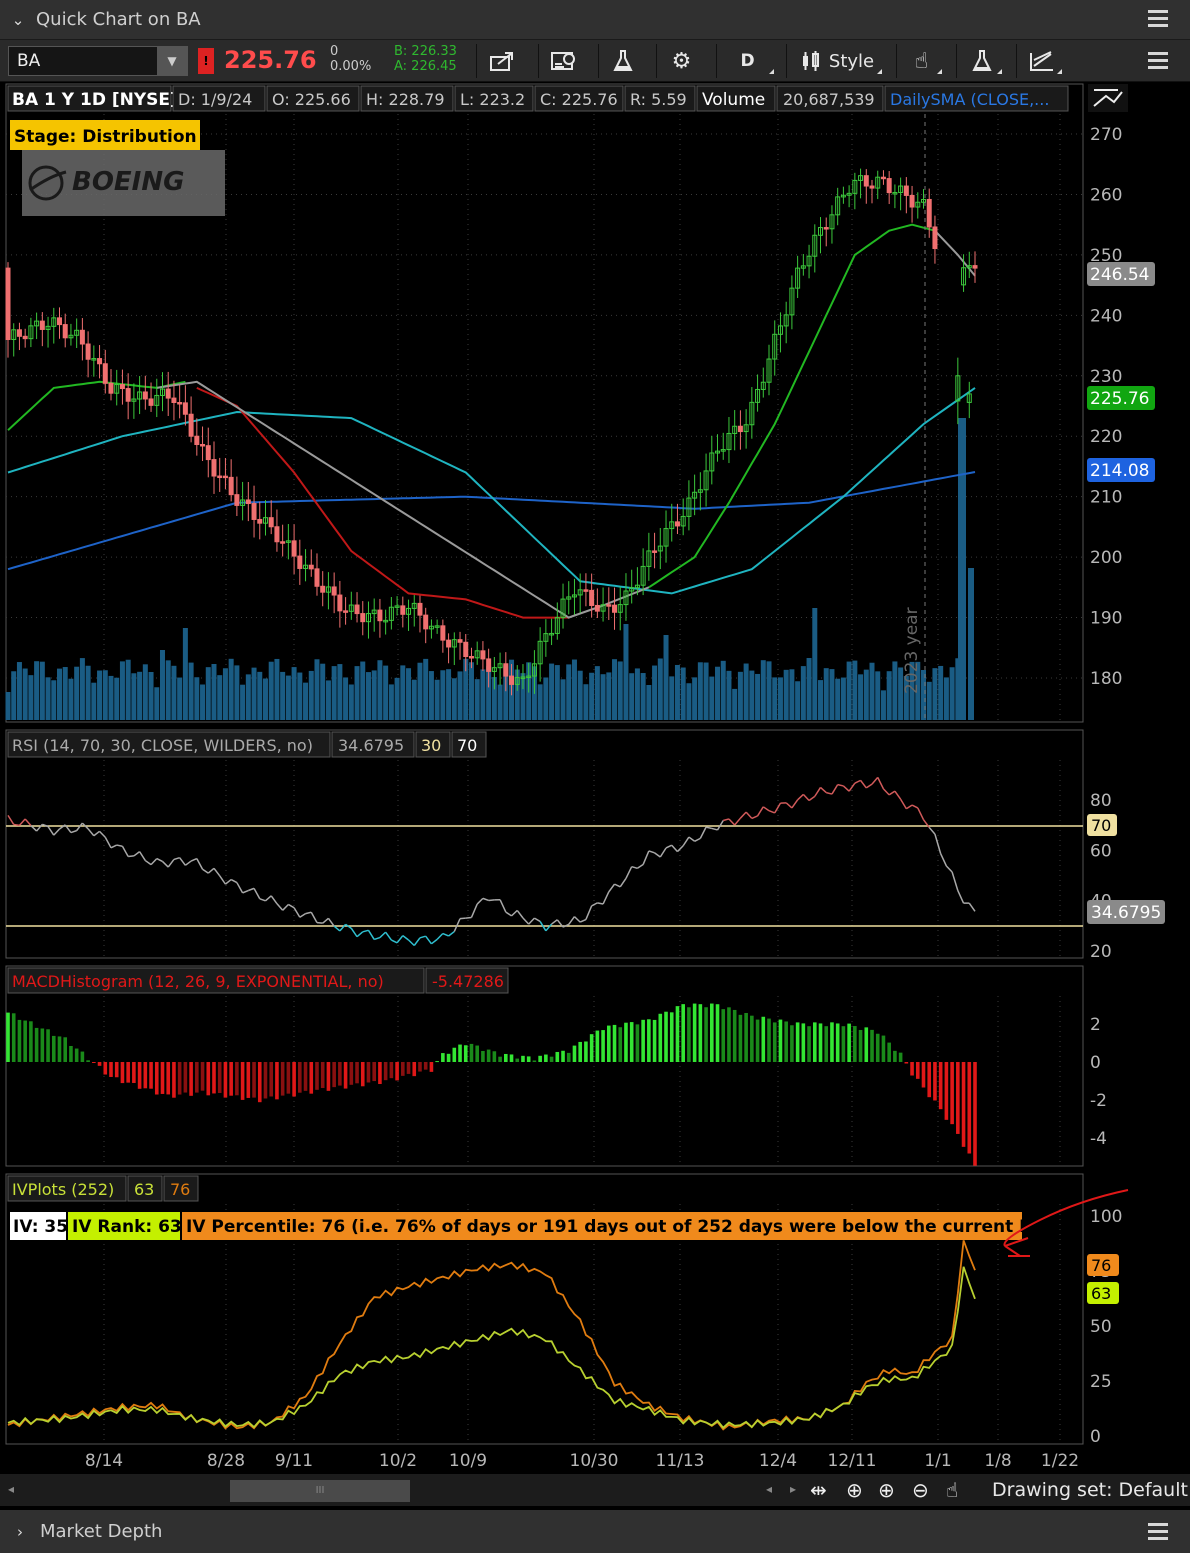  Describe the element at coordinates (20, 1531) in the screenshot. I see `expand-chevron-icon: ›` at that location.